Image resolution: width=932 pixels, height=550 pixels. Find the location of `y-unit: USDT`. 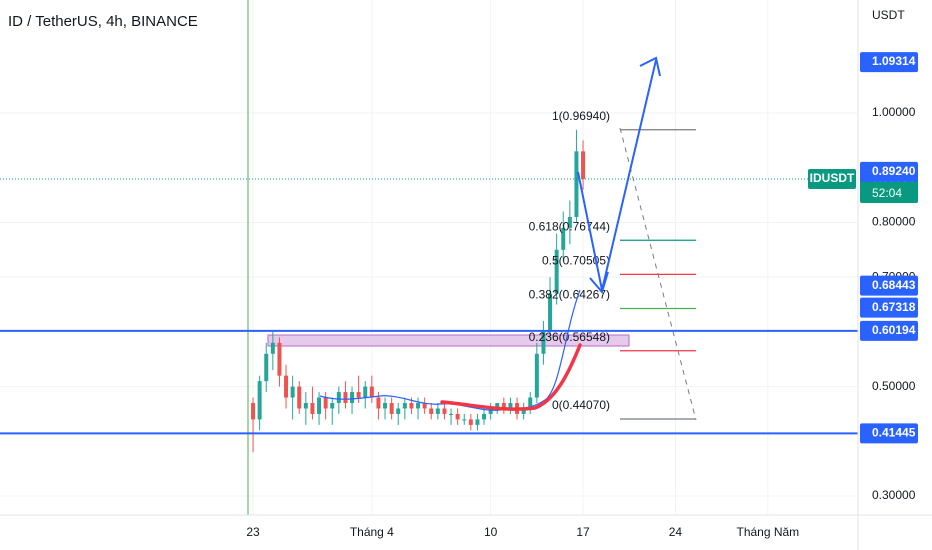

y-unit: USDT is located at coordinates (888, 15).